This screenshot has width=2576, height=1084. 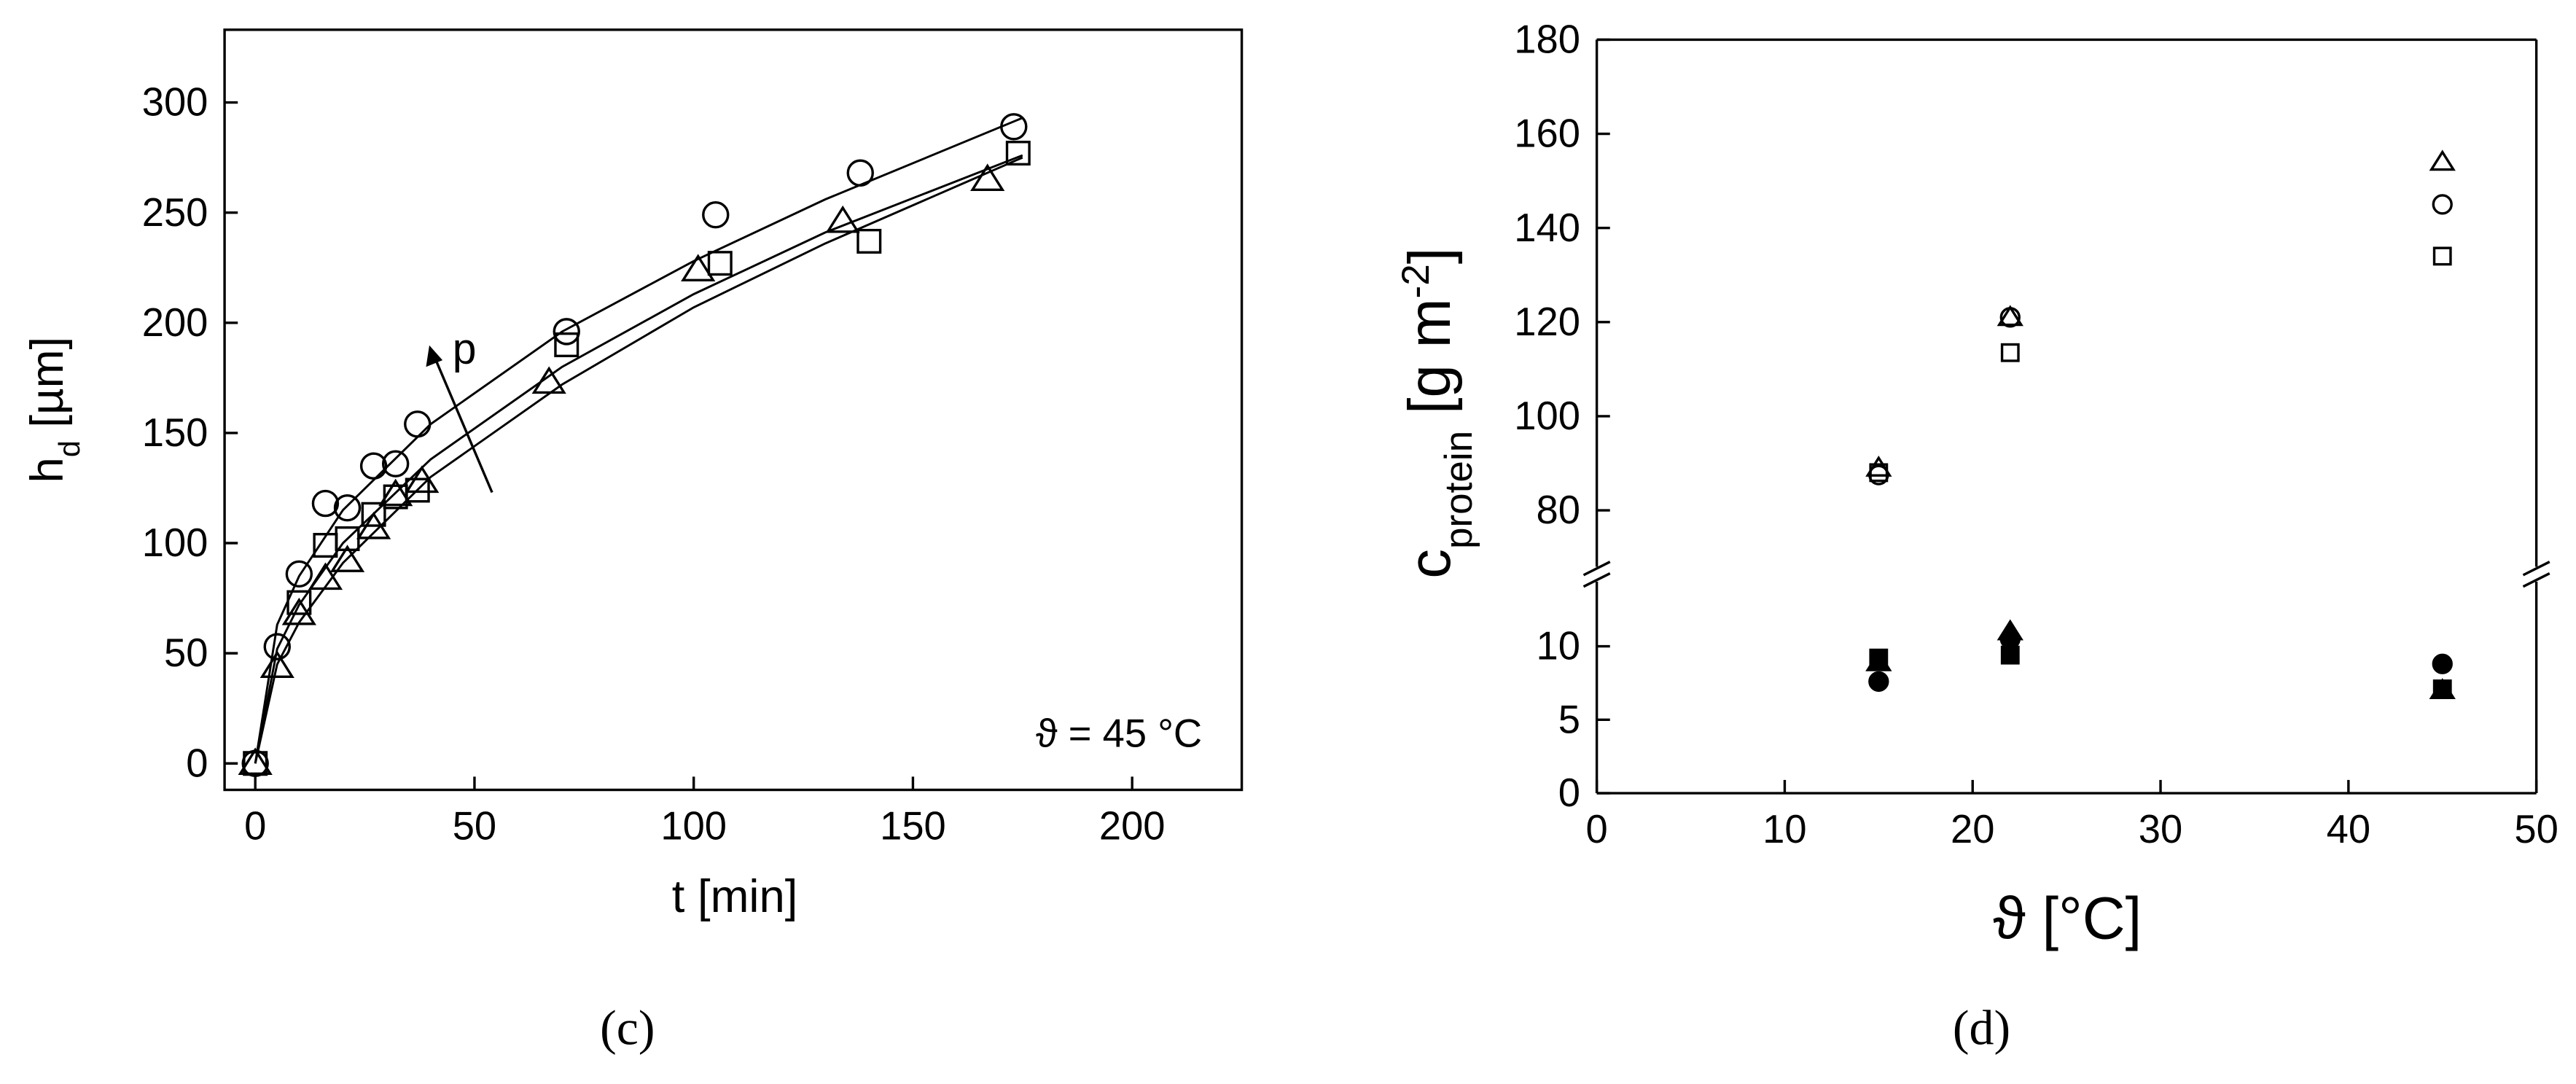 What do you see at coordinates (2348, 829) in the screenshot?
I see `x-tick-label: 40` at bounding box center [2348, 829].